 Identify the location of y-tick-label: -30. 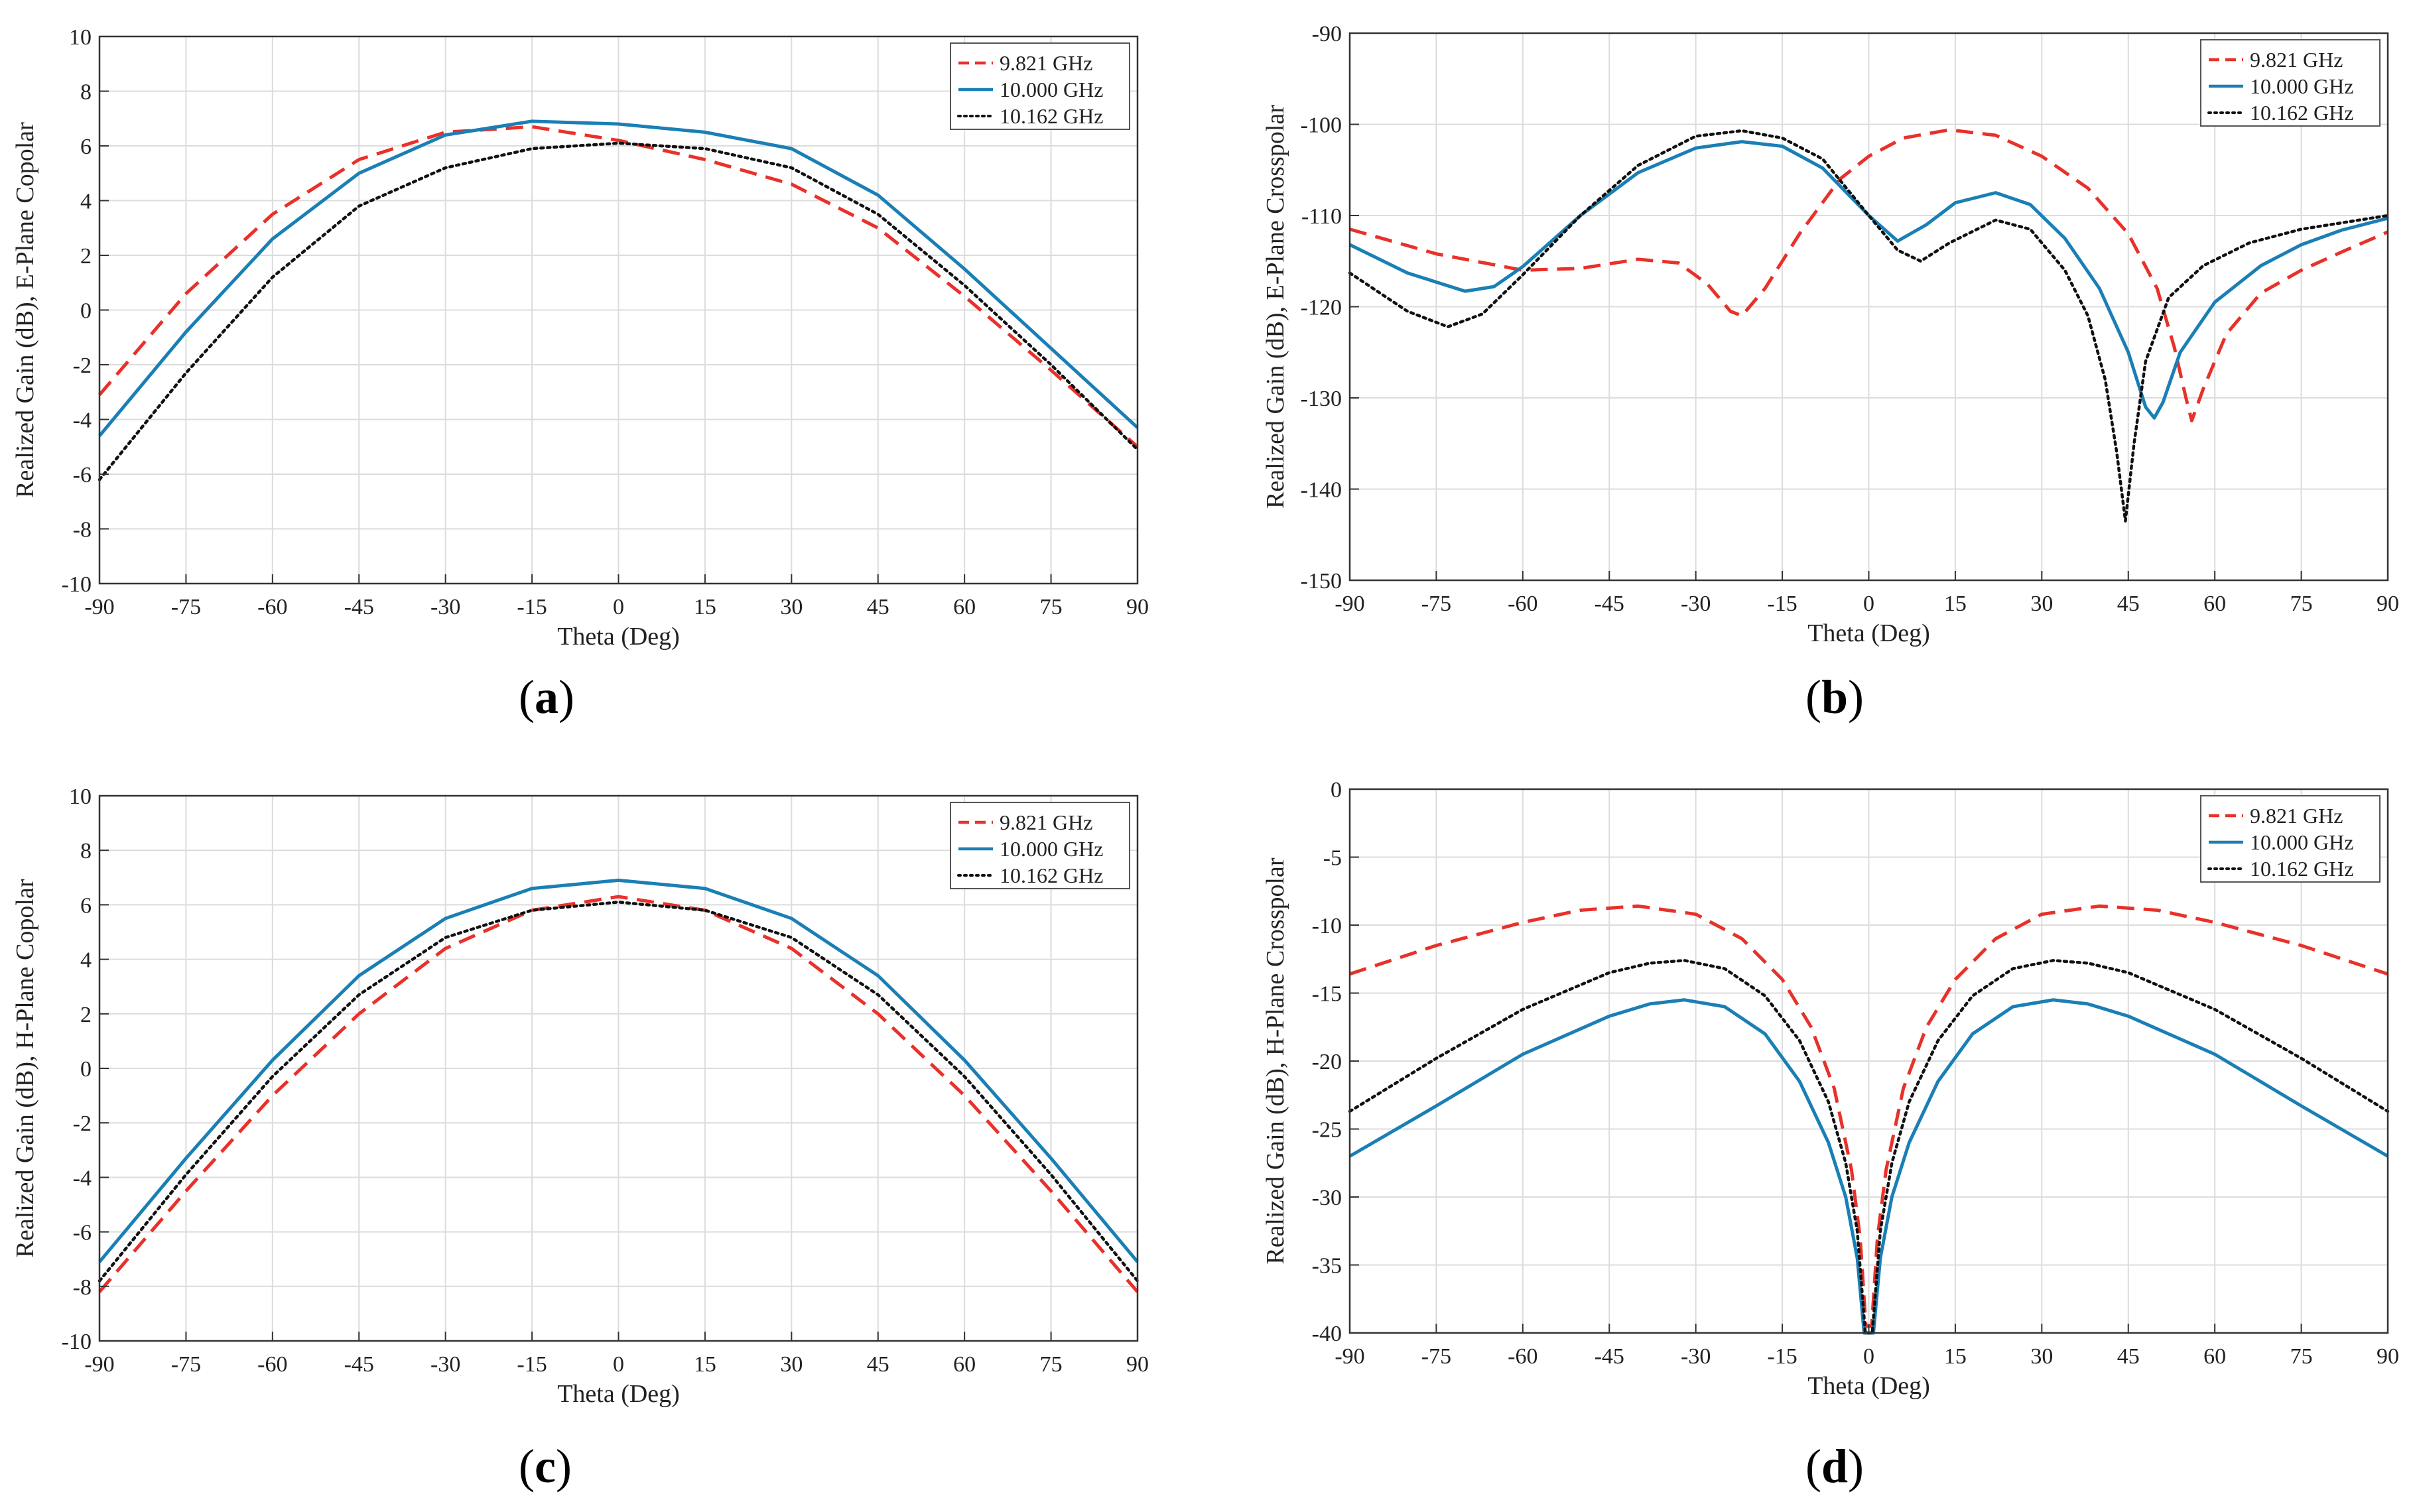
(1327, 1198).